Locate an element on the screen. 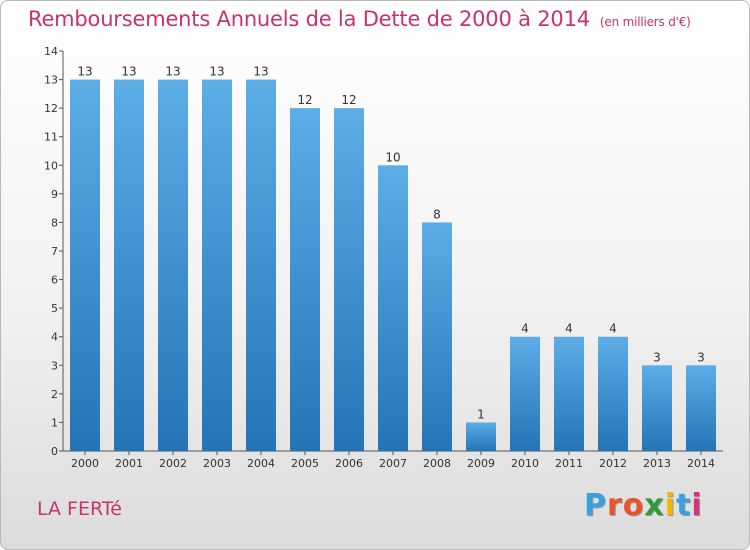 This screenshot has height=550, width=750. city-name: LA FERTé is located at coordinates (79, 509).